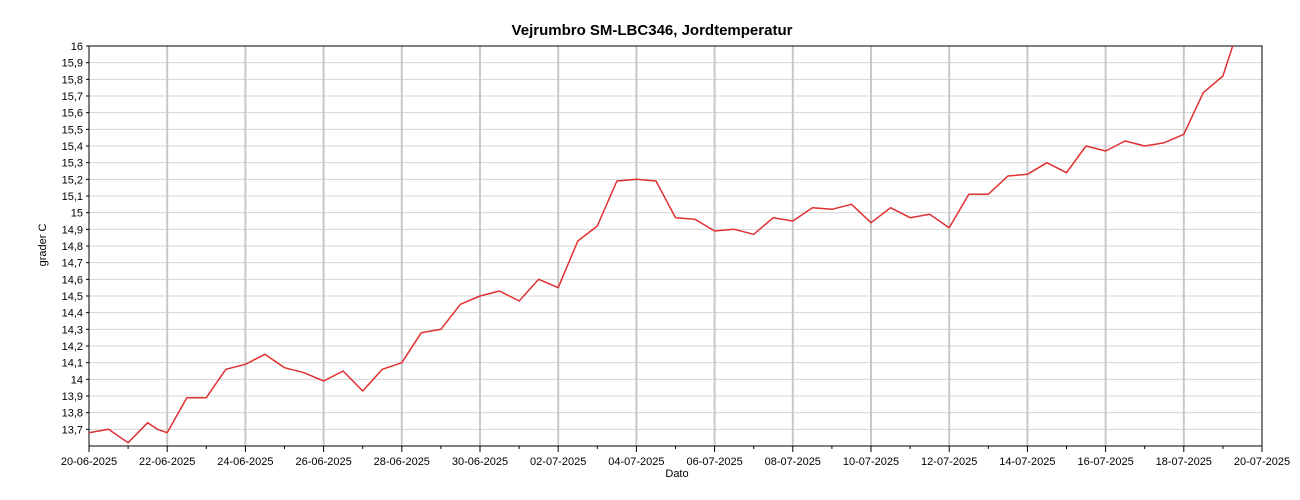  I want to click on chart-title: Vejrumbro SM-LBC346, Jordtemperatur, so click(652, 30).